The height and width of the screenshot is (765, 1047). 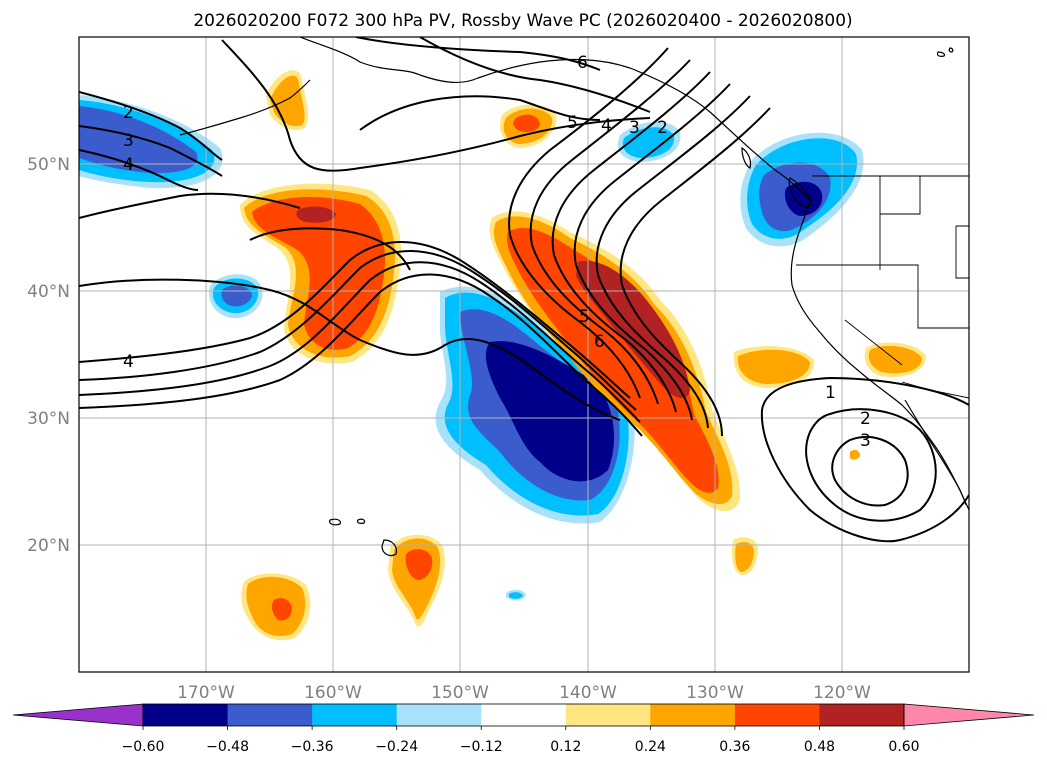 I want to click on shade-darkred-northwest-ridge, so click(x=316, y=214).